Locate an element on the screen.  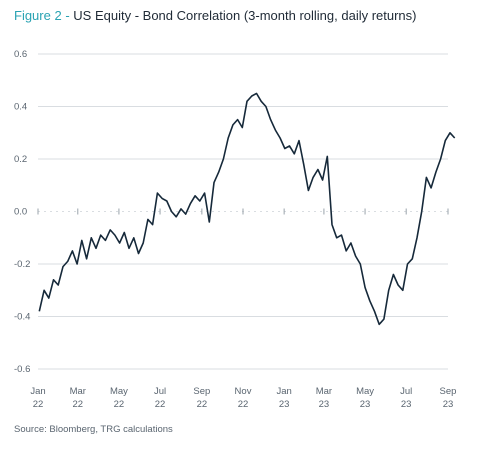
y-tick-label: 0.4 is located at coordinates (20, 107).